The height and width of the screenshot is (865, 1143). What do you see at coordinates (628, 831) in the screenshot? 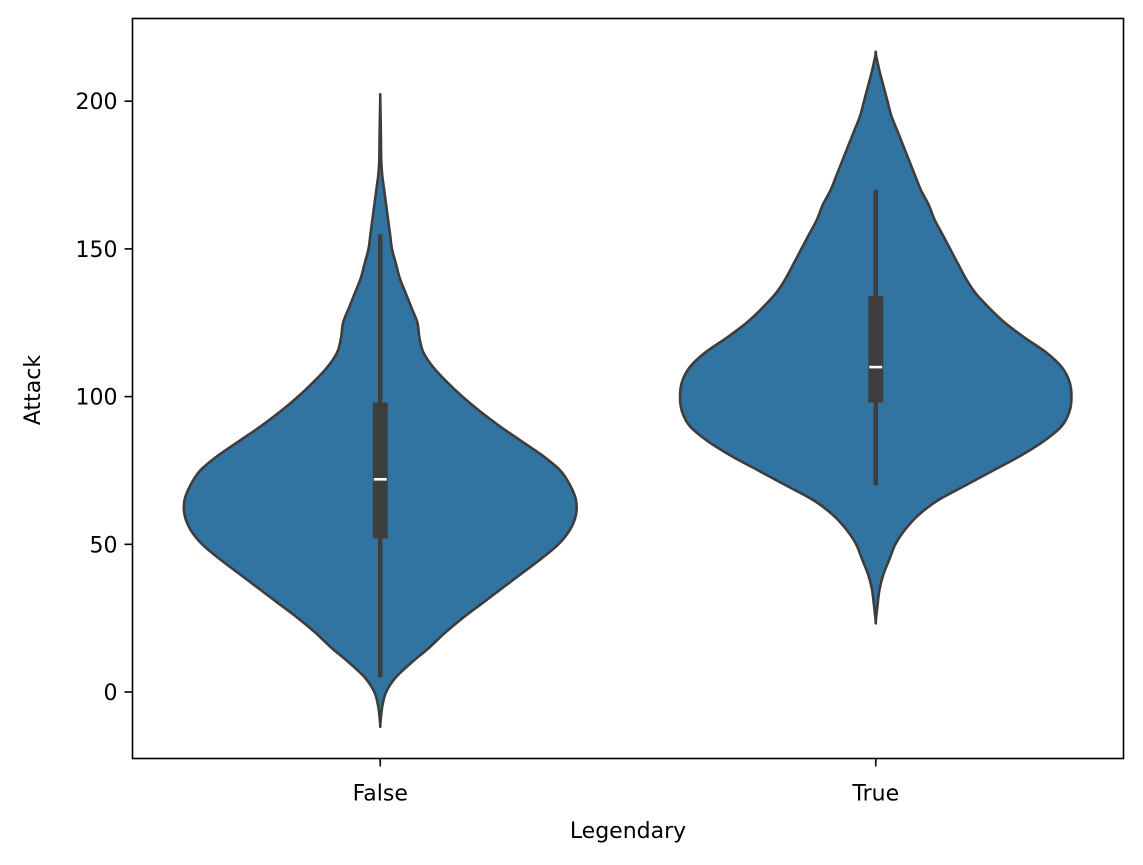
I see `x-axis-label: Legendary` at bounding box center [628, 831].